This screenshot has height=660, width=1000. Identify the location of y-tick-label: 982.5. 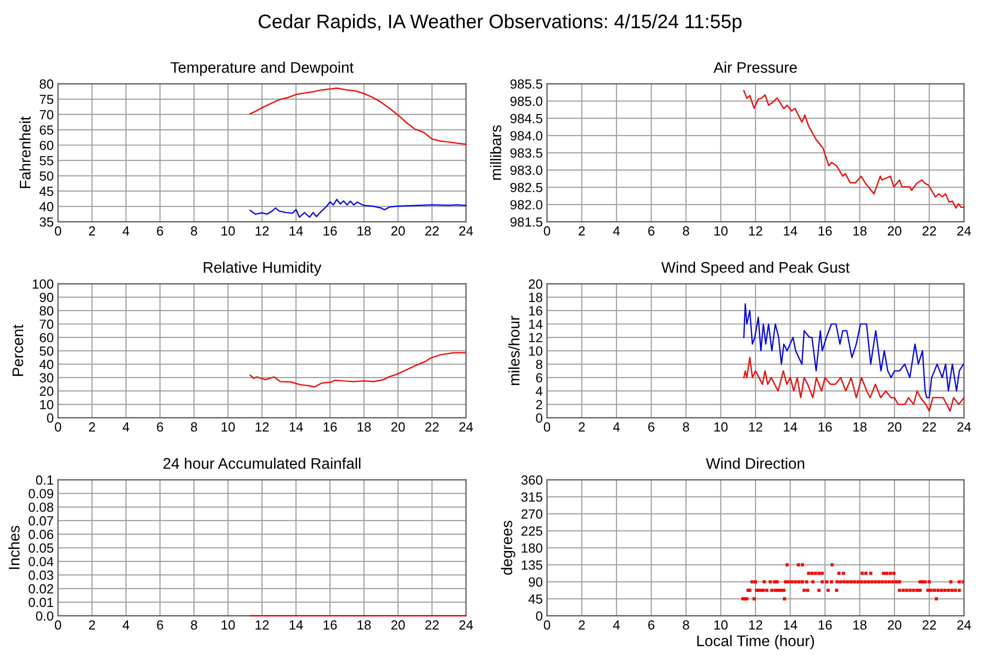
(526, 187).